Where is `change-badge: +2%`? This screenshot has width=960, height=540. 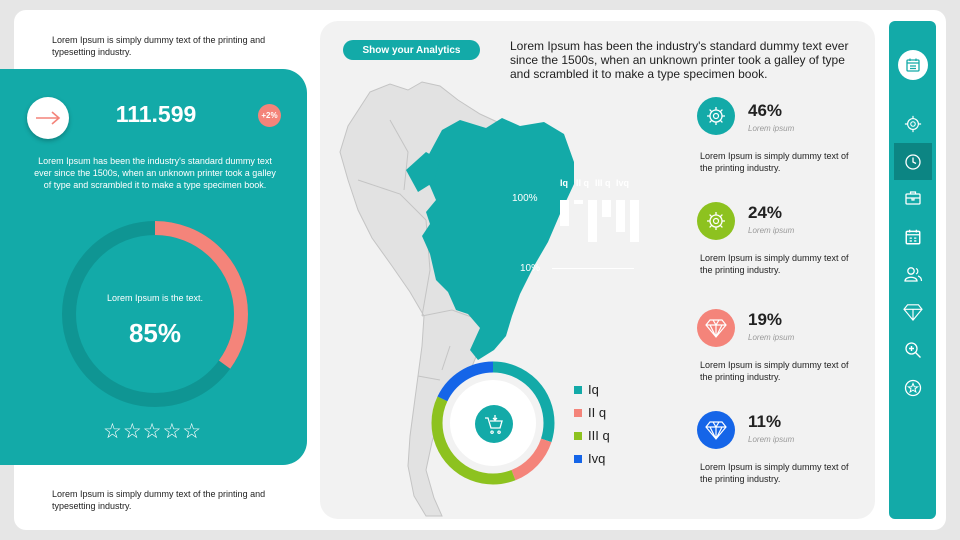 change-badge: +2% is located at coordinates (269, 115).